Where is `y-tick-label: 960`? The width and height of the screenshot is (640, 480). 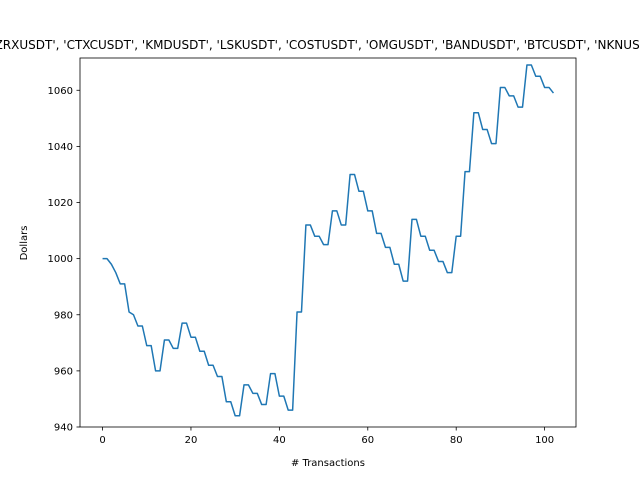 y-tick-label: 960 is located at coordinates (63, 371).